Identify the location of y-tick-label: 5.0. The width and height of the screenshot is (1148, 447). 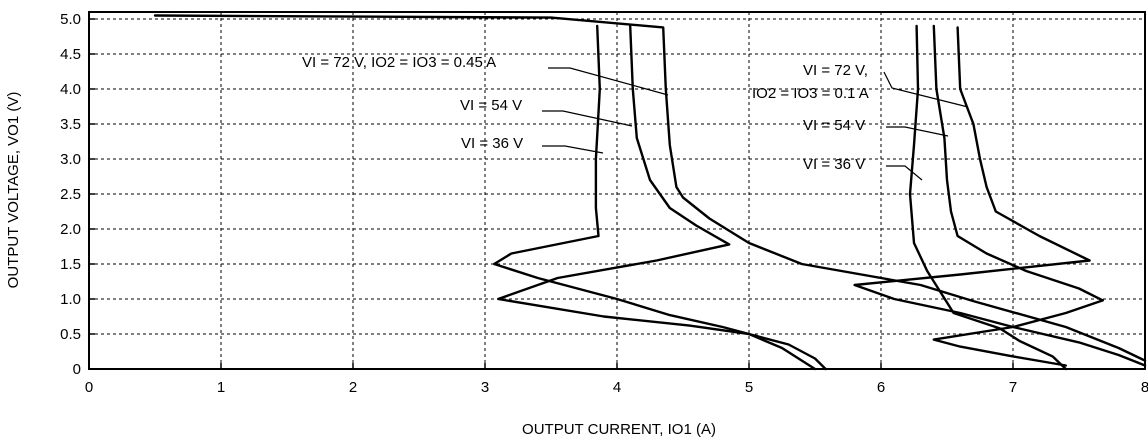
(70, 19).